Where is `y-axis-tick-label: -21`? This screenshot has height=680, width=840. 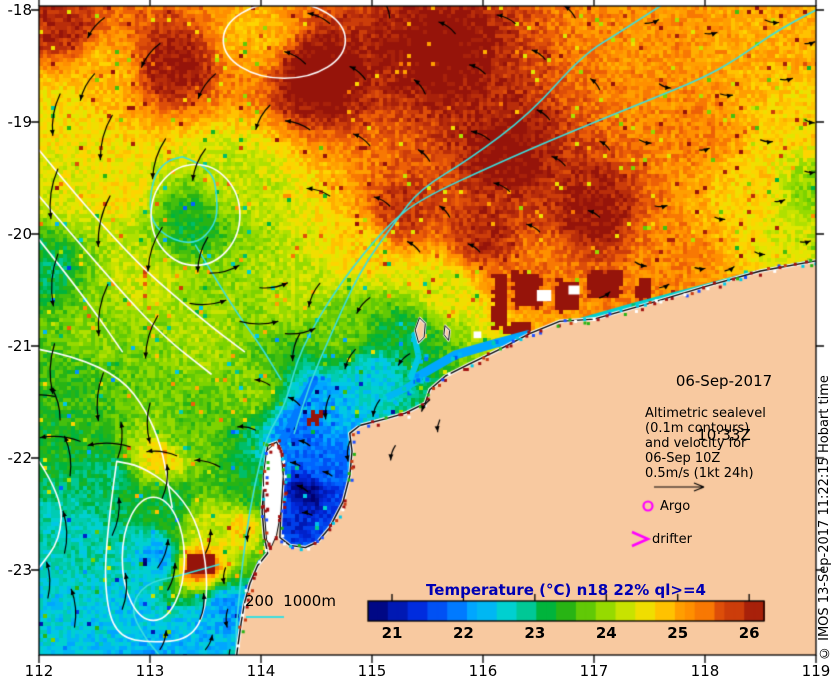
y-axis-tick-label: -21 is located at coordinates (20, 346).